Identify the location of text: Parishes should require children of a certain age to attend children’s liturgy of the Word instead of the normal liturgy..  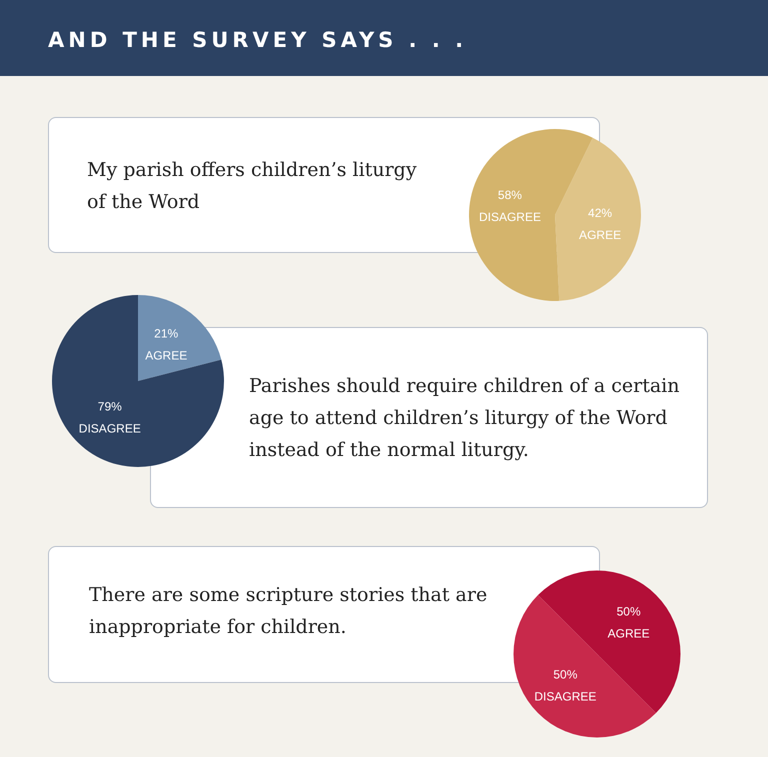
(464, 418).